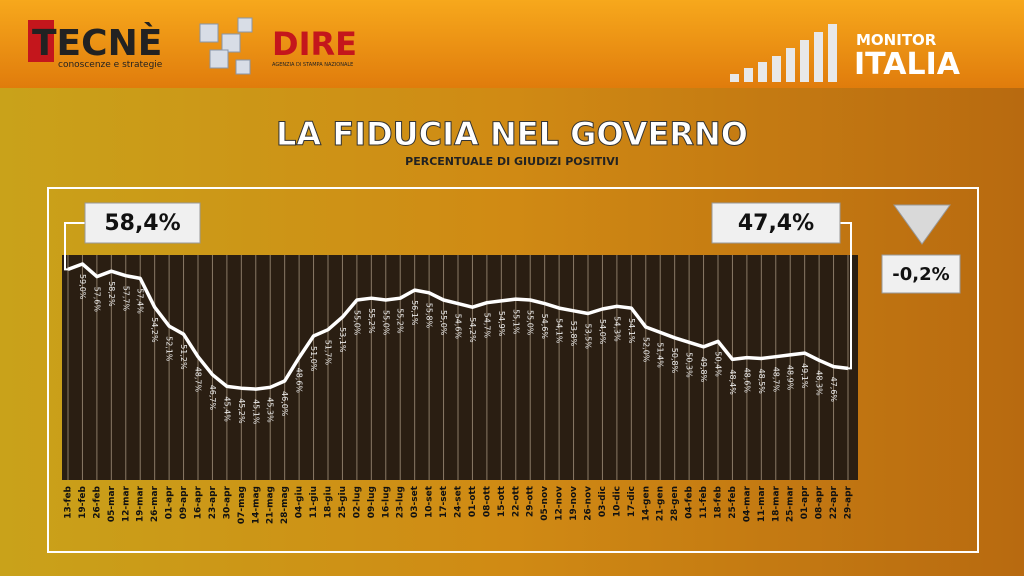 The width and height of the screenshot is (1024, 580). Describe the element at coordinates (199, 502) in the screenshot. I see `x-tick-label: 16-apr` at that location.